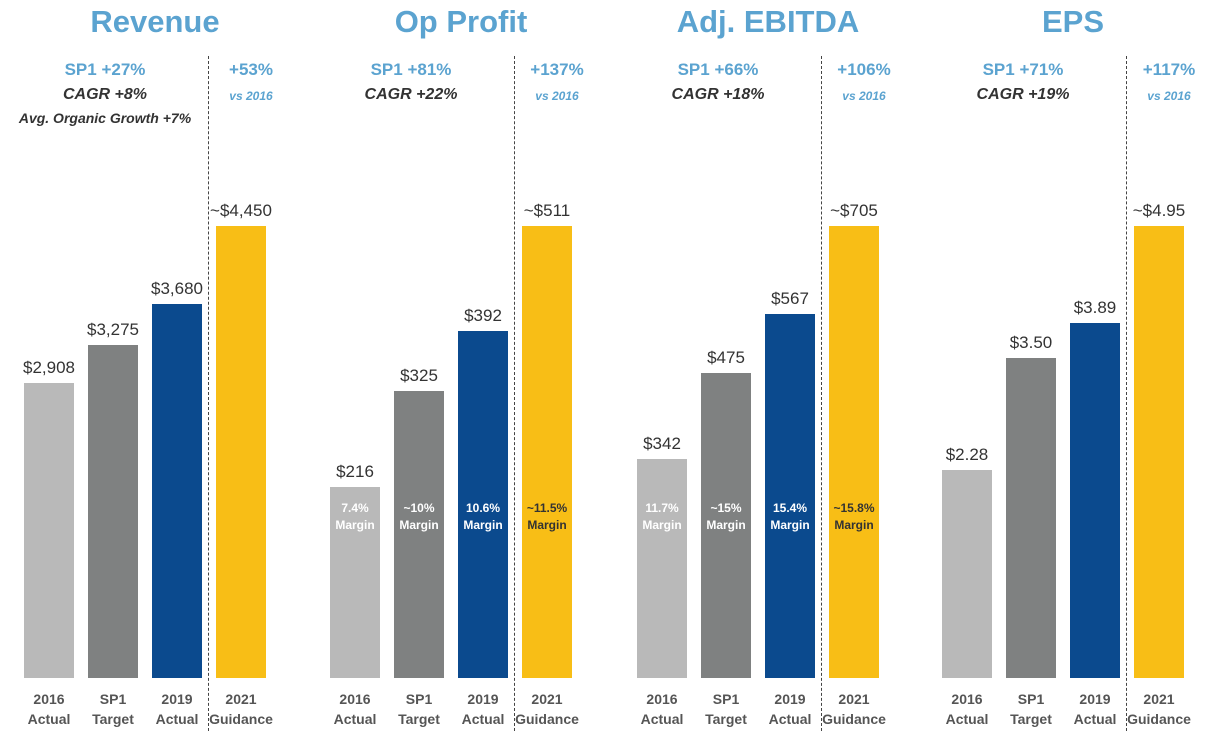 This screenshot has height=731, width=1209. I want to click on value-label: ~$705, so click(854, 210).